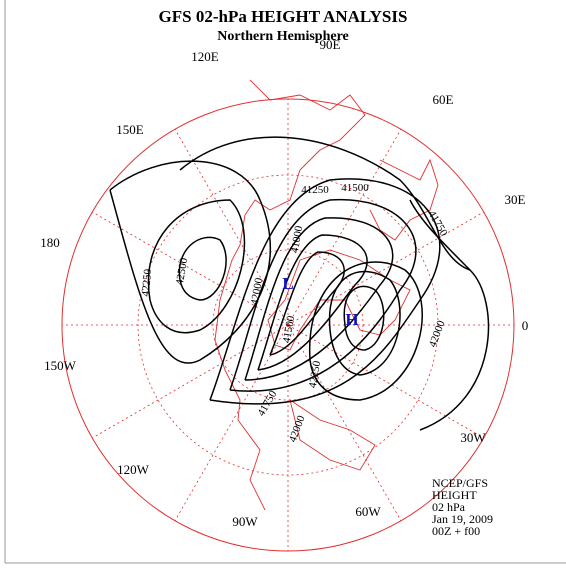 The image size is (566, 571). What do you see at coordinates (245, 521) in the screenshot?
I see `longitude-label: 90W` at bounding box center [245, 521].